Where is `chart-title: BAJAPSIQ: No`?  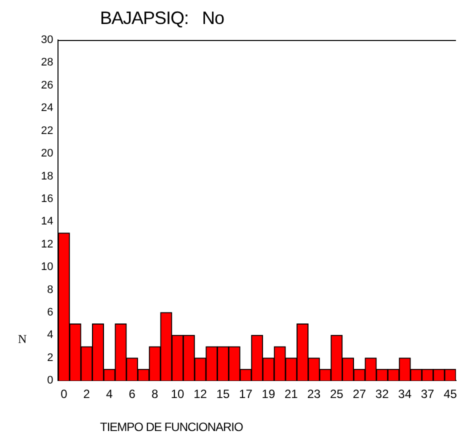
chart-title: BAJAPSIQ: No is located at coordinates (162, 18).